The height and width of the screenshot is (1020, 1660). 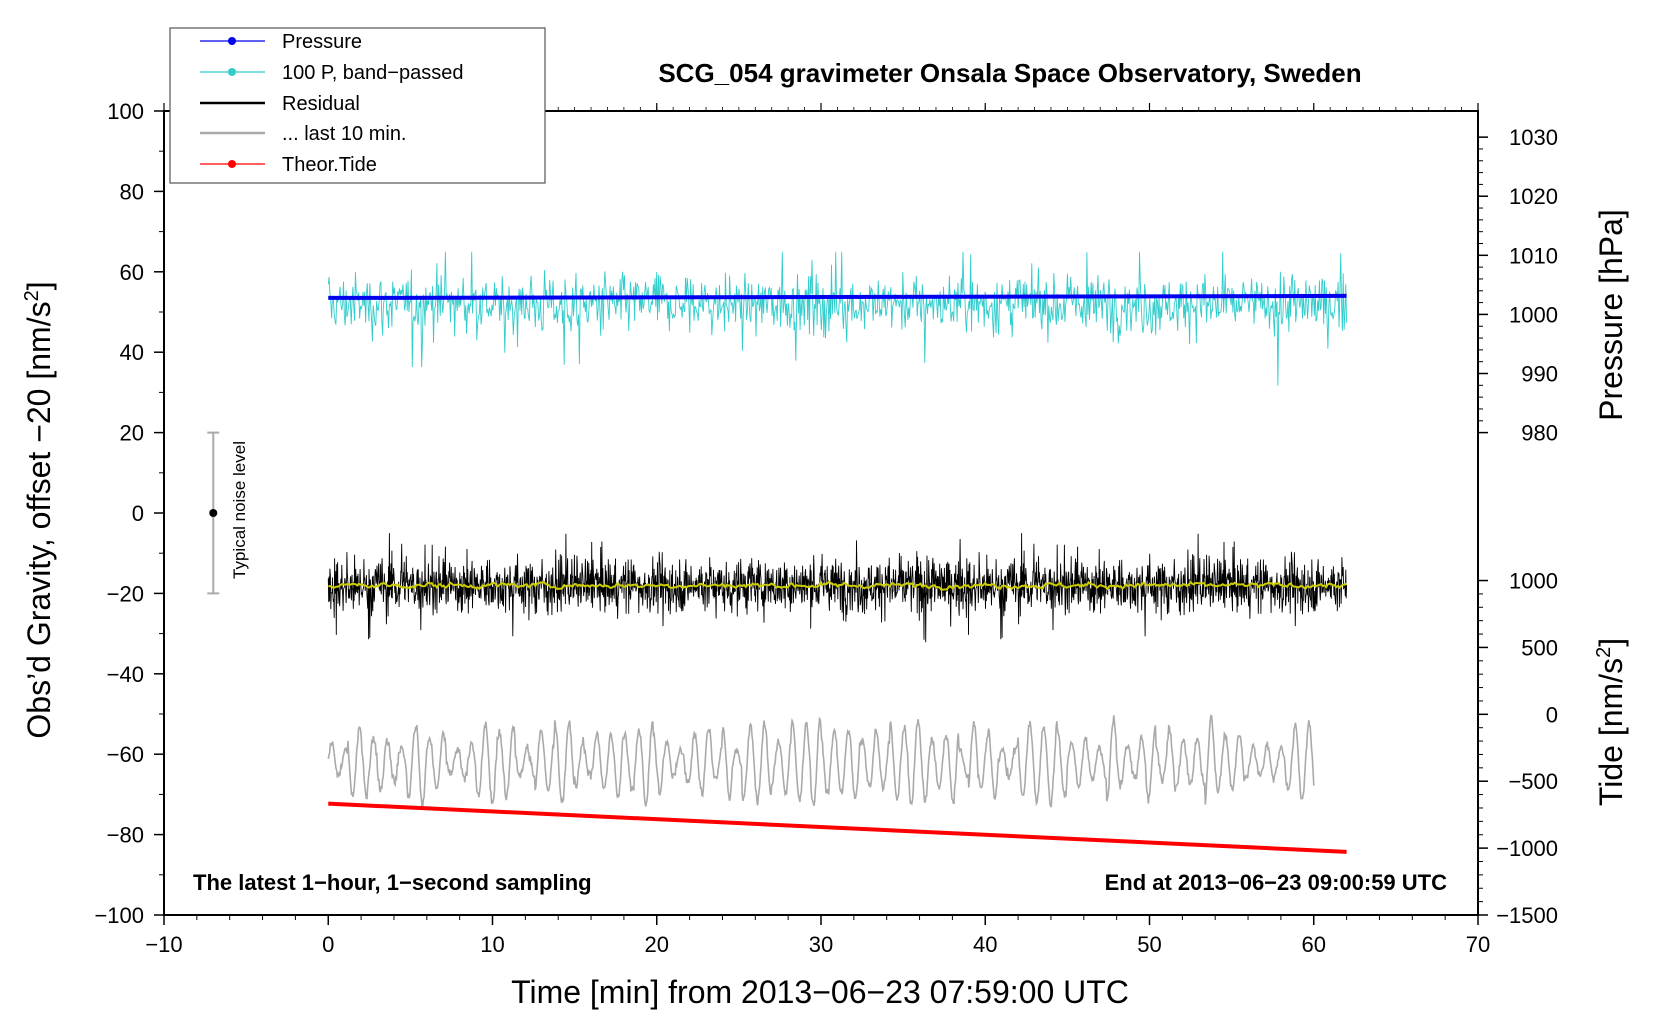 I want to click on residual-line, so click(x=837, y=588).